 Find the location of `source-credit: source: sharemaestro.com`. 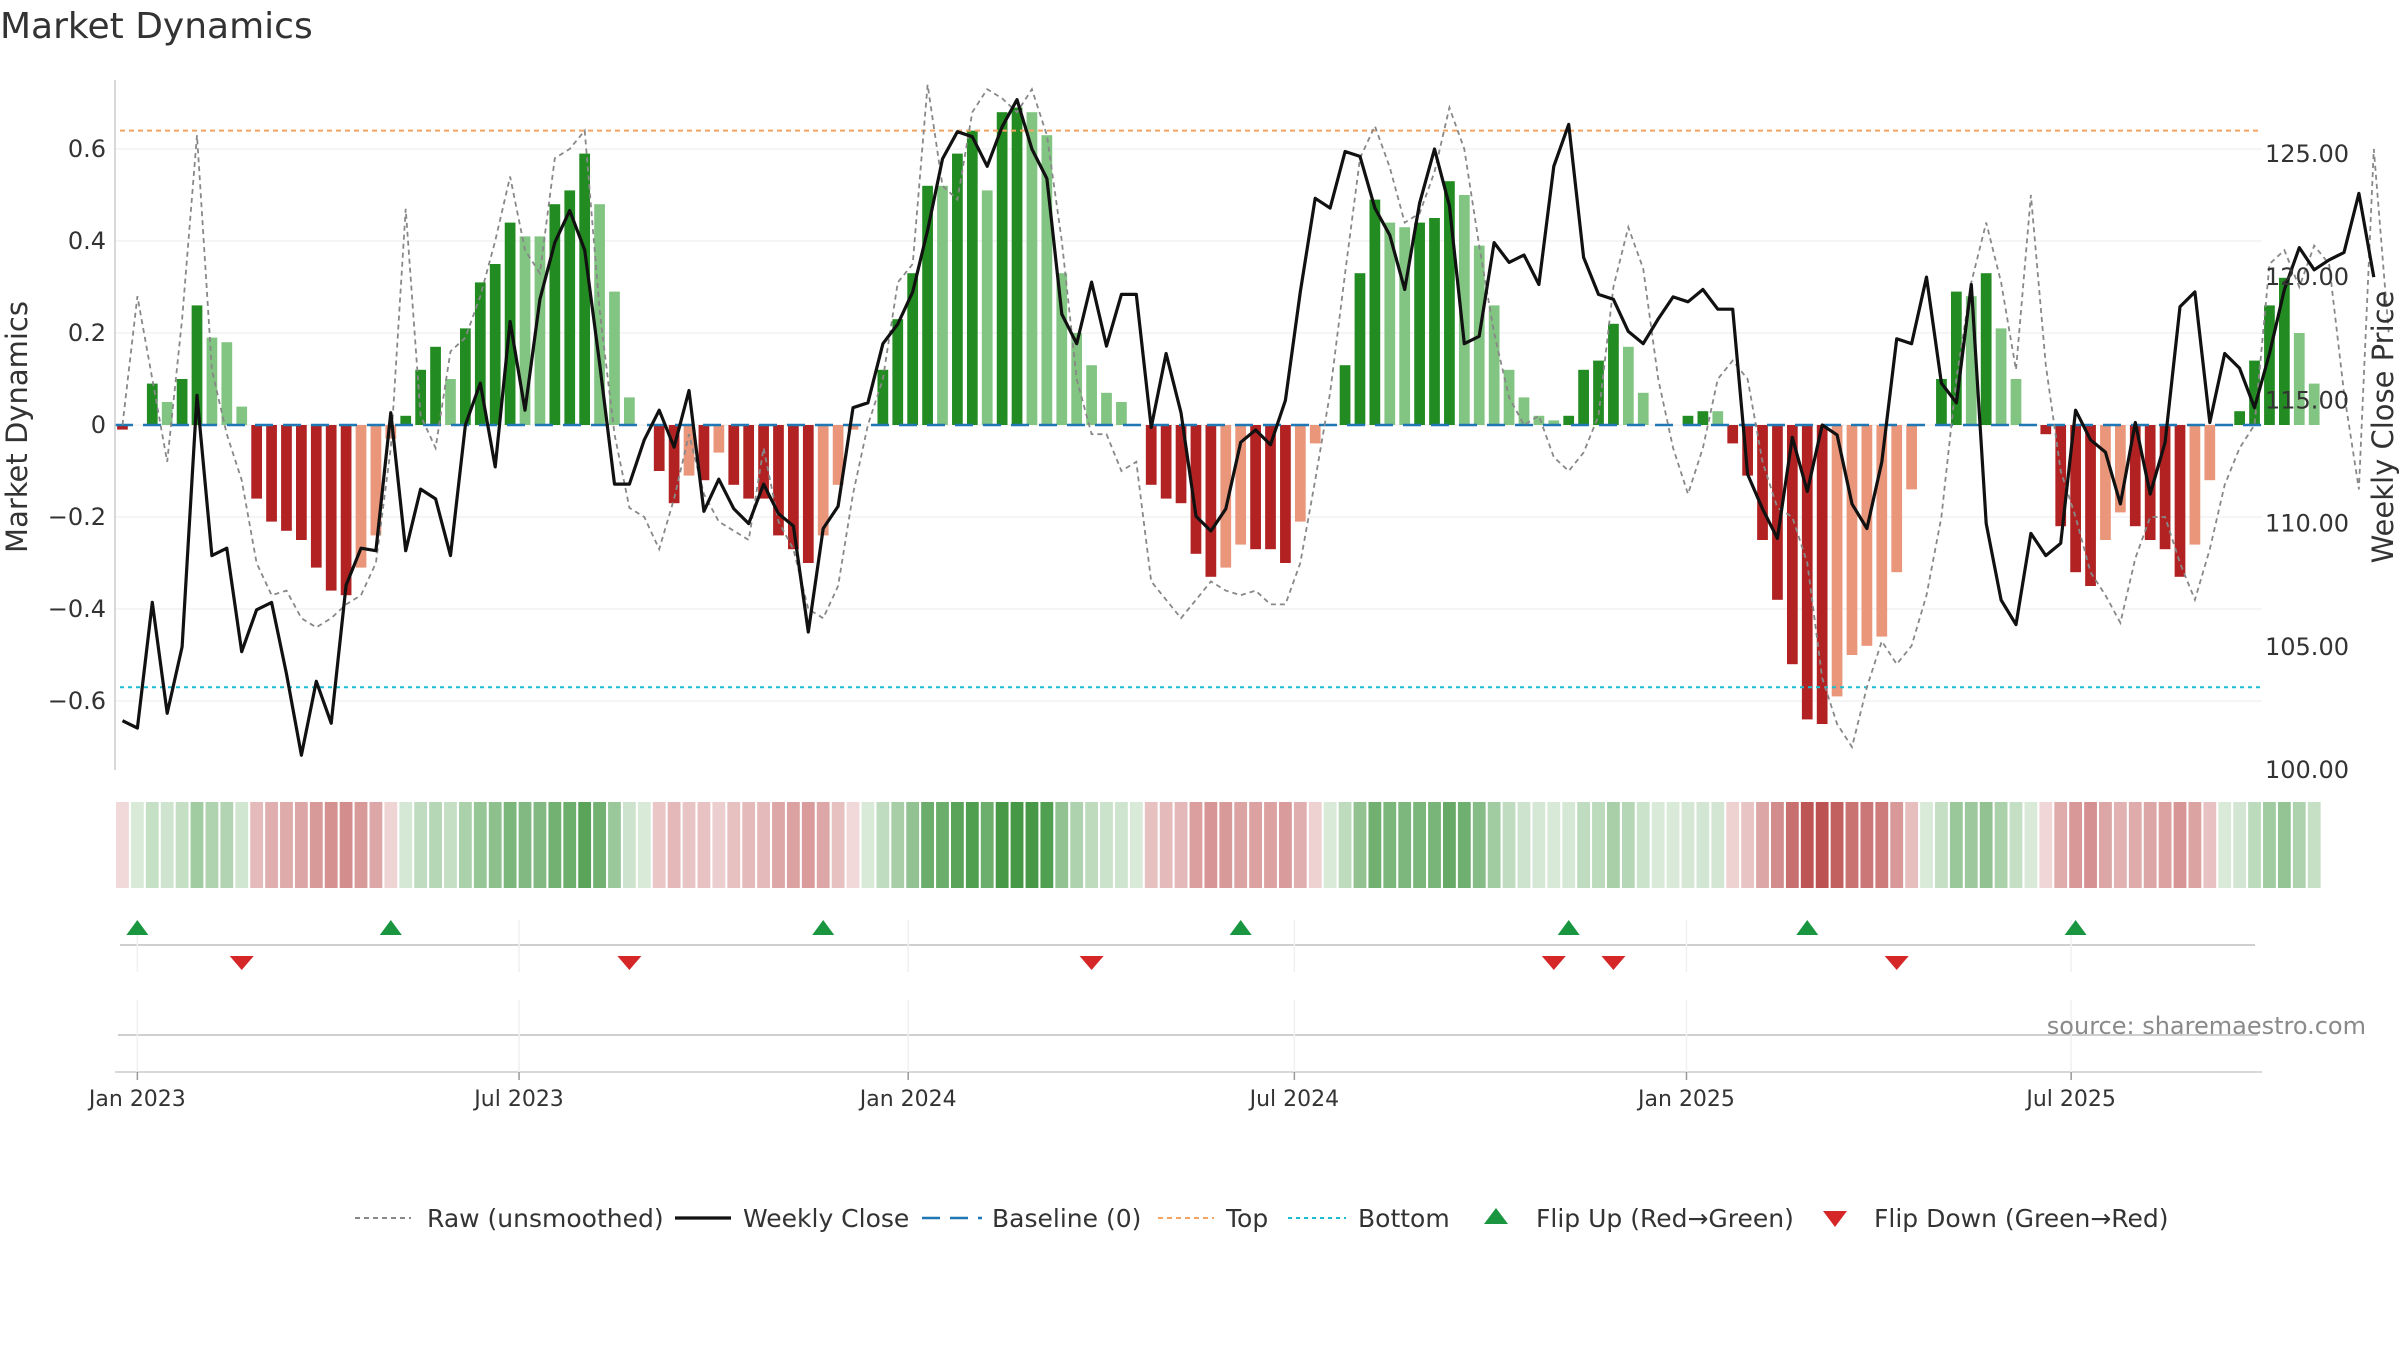

source-credit: source: sharemaestro.com is located at coordinates (2206, 1026).